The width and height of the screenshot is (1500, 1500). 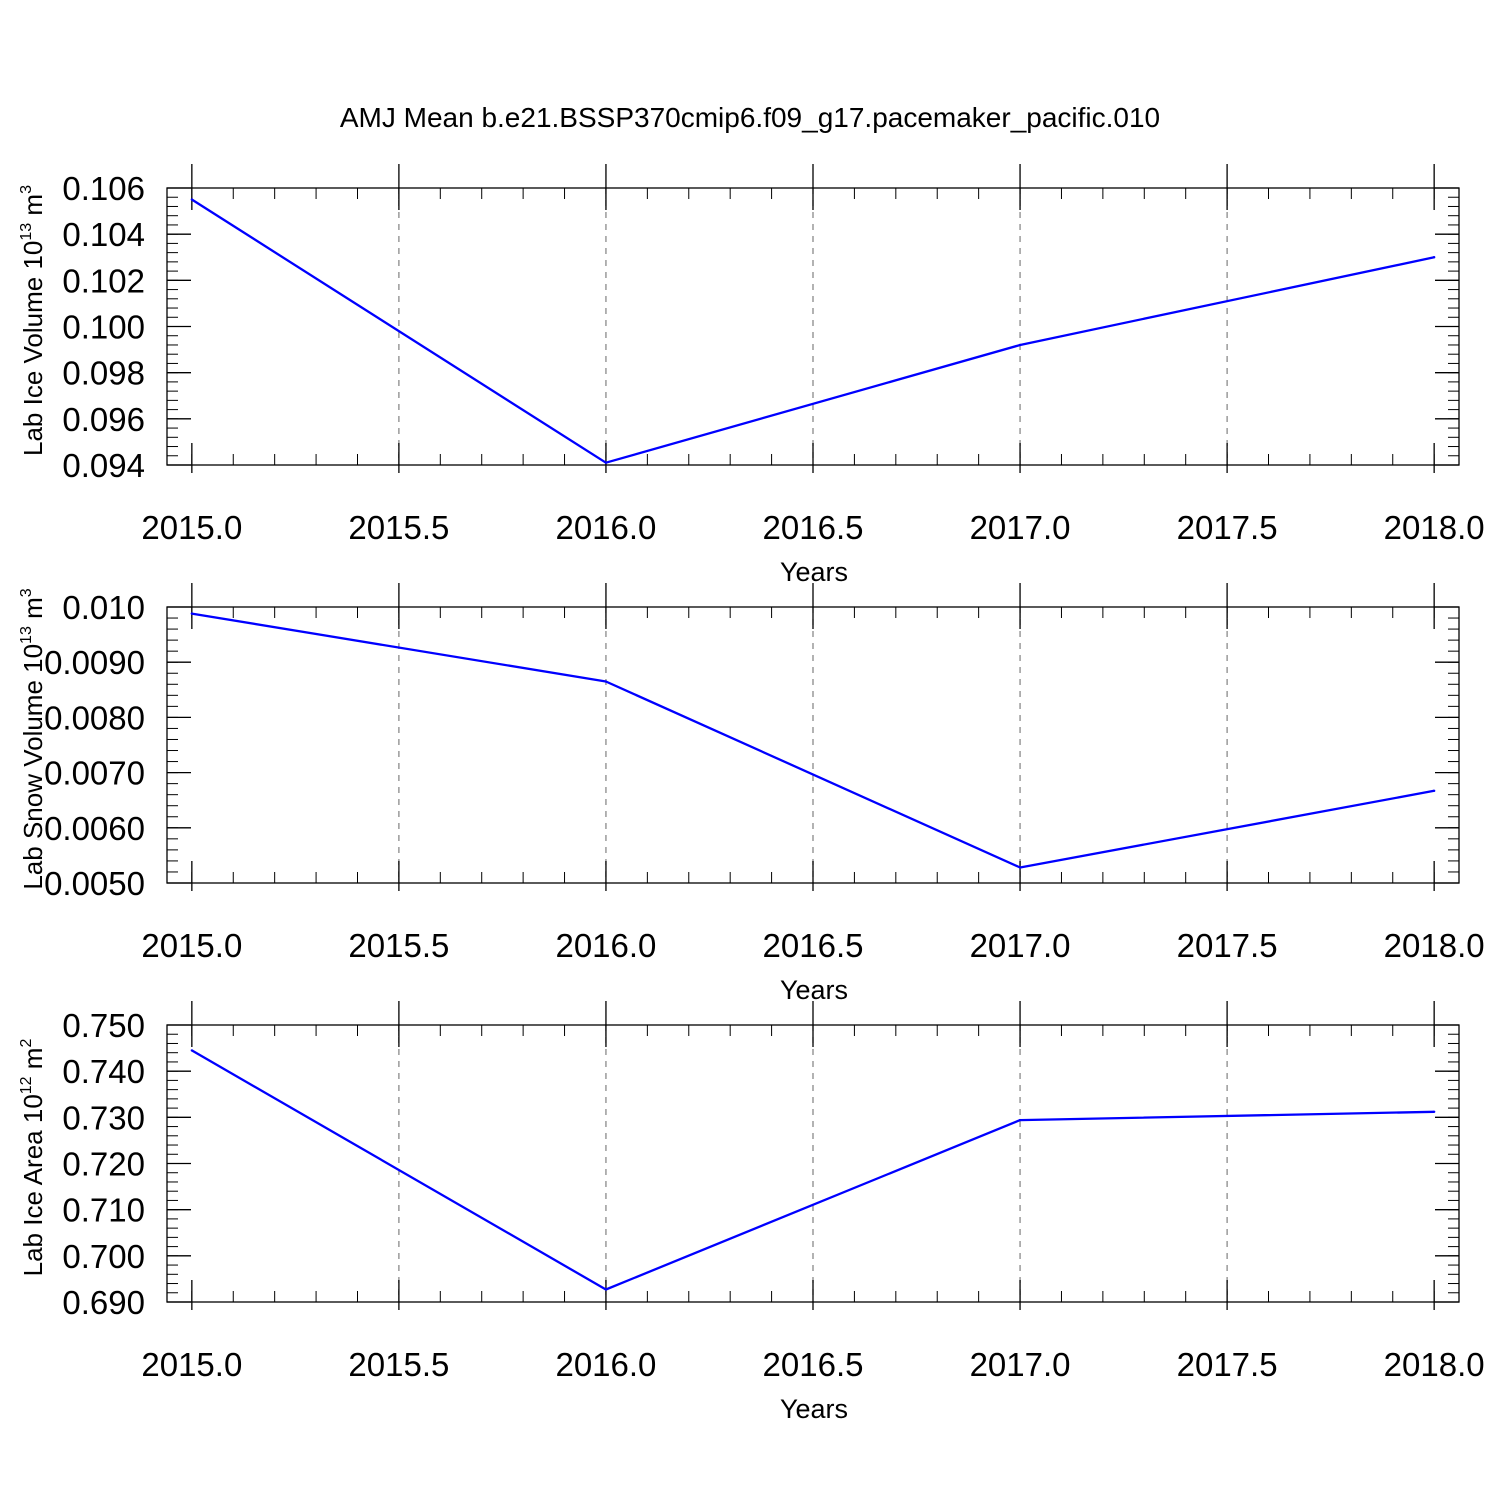 What do you see at coordinates (103, 1117) in the screenshot?
I see `y-tick-label: 0.730` at bounding box center [103, 1117].